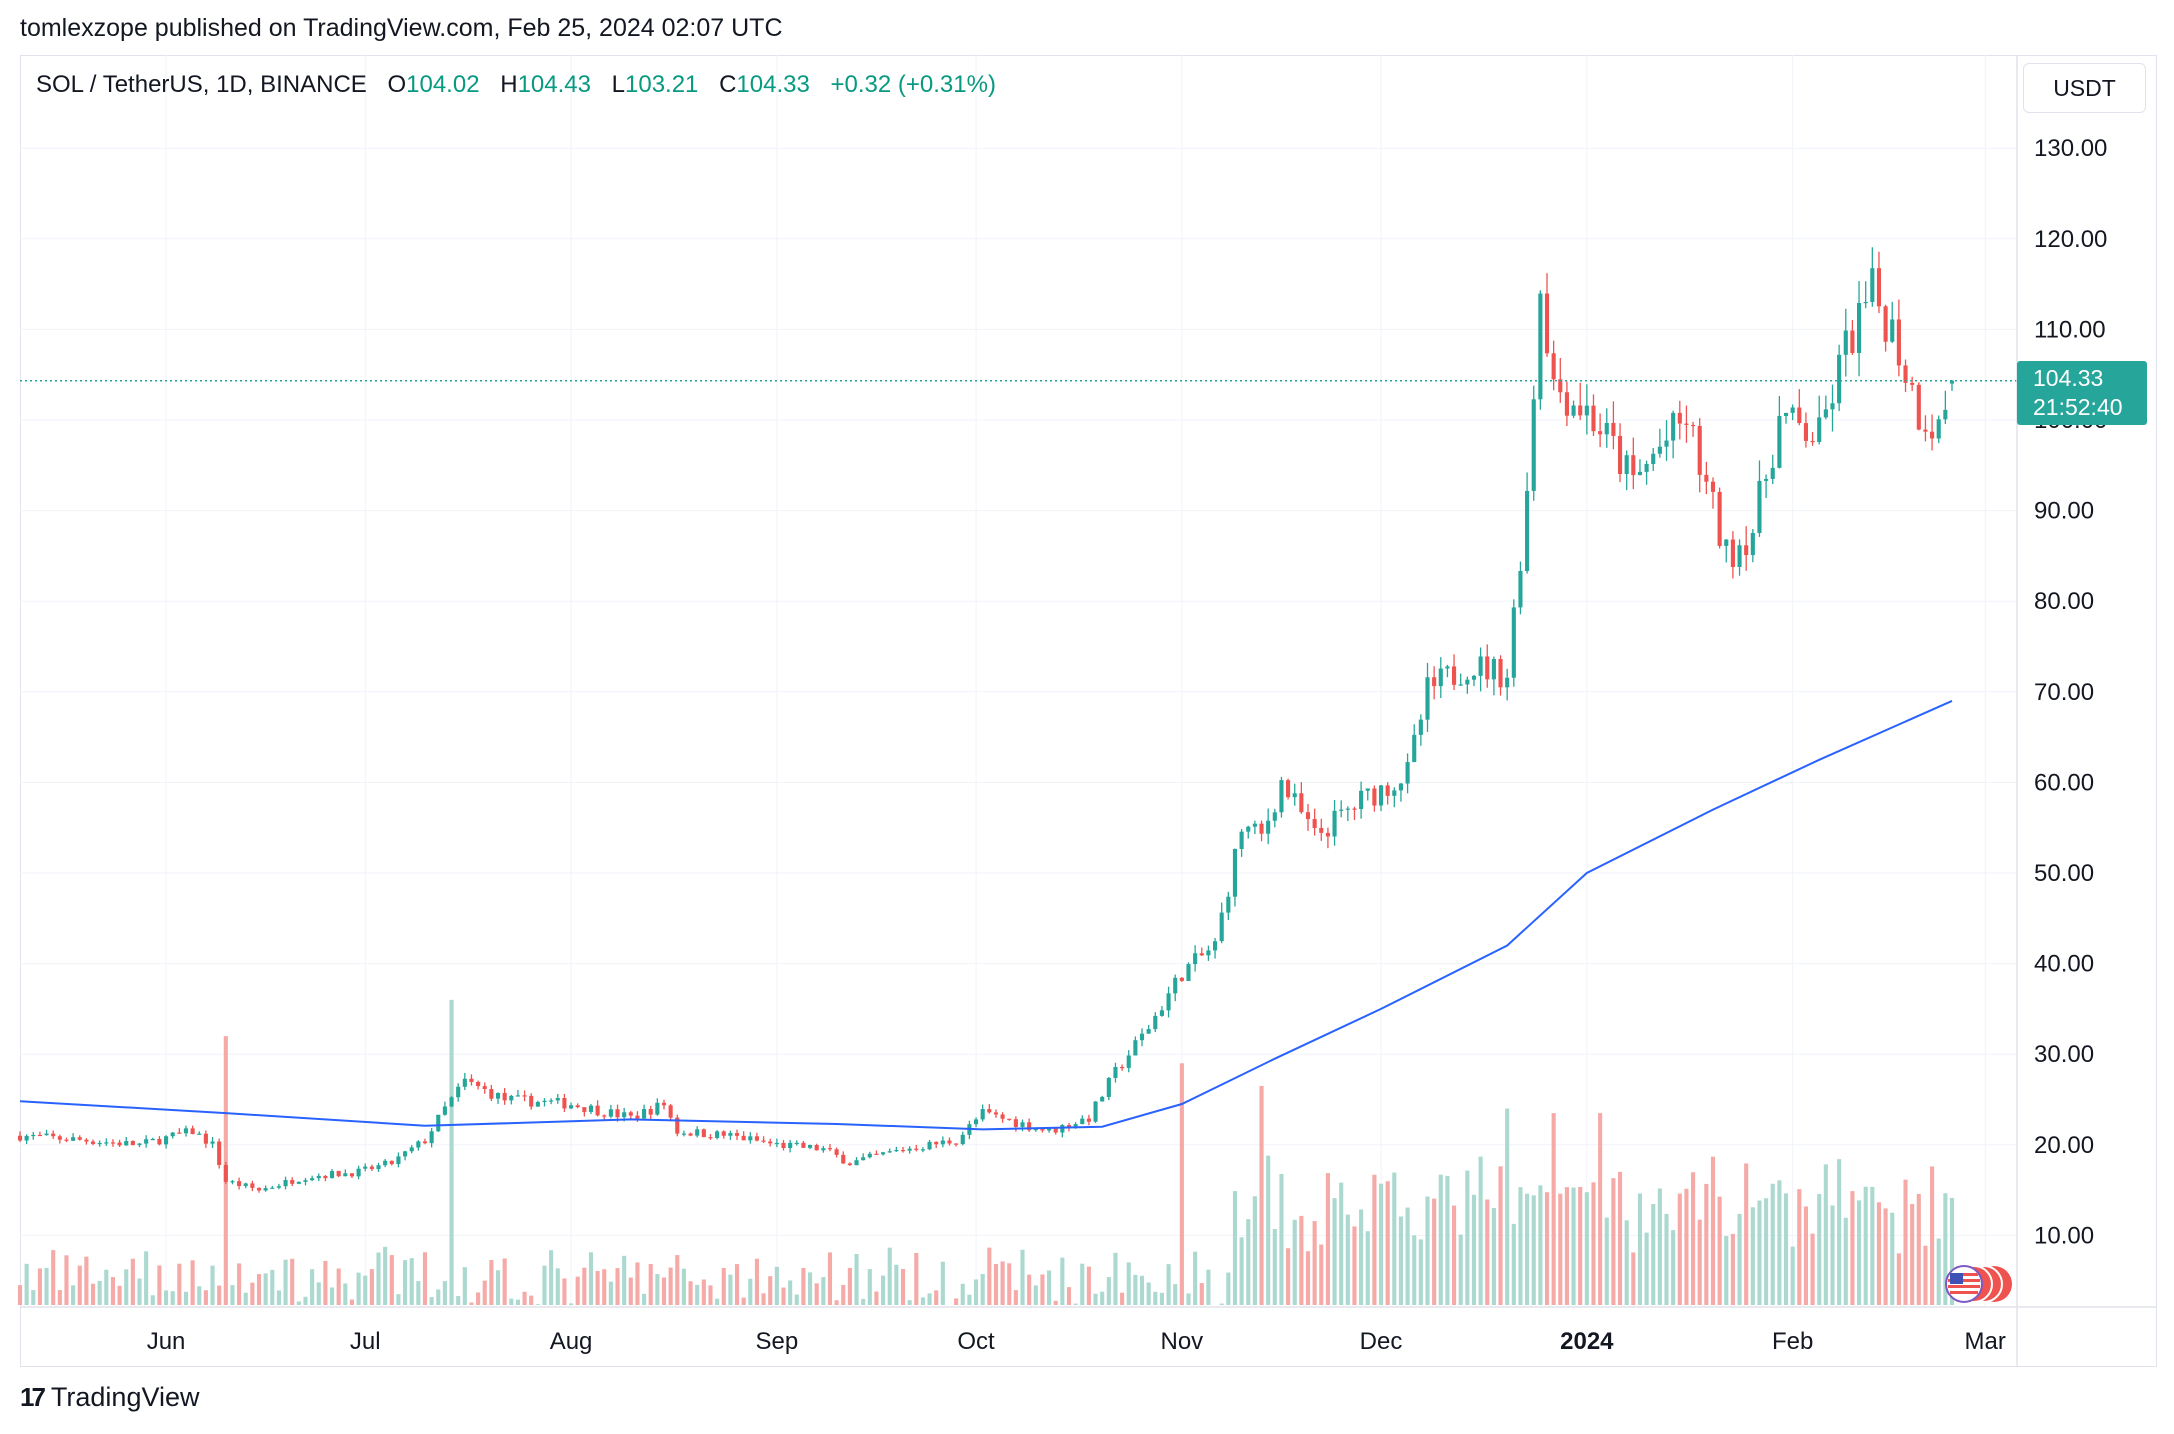 This screenshot has height=1434, width=2174. Describe the element at coordinates (2064, 1054) in the screenshot. I see `y-tick-label: 30.00` at that location.